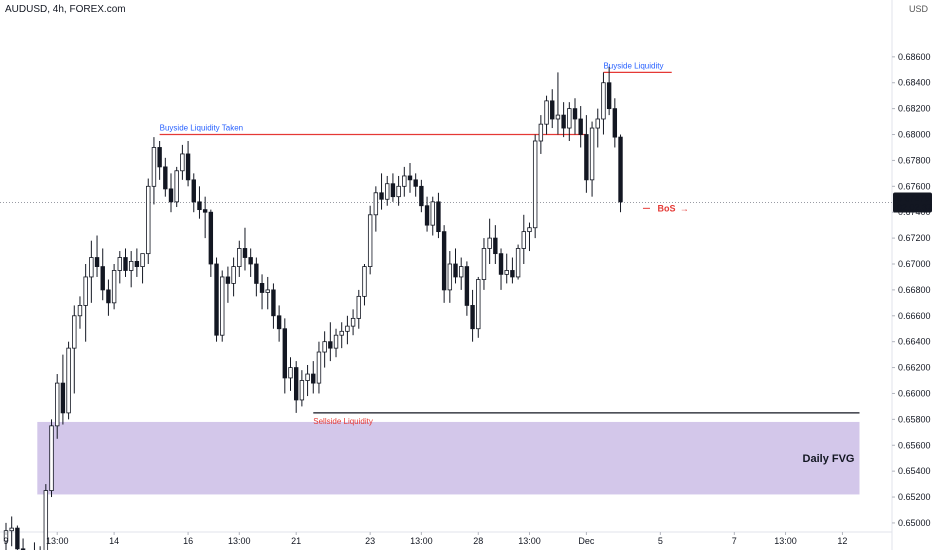  What do you see at coordinates (684, 208) in the screenshot?
I see `bos-arrow-icon: →` at bounding box center [684, 208].